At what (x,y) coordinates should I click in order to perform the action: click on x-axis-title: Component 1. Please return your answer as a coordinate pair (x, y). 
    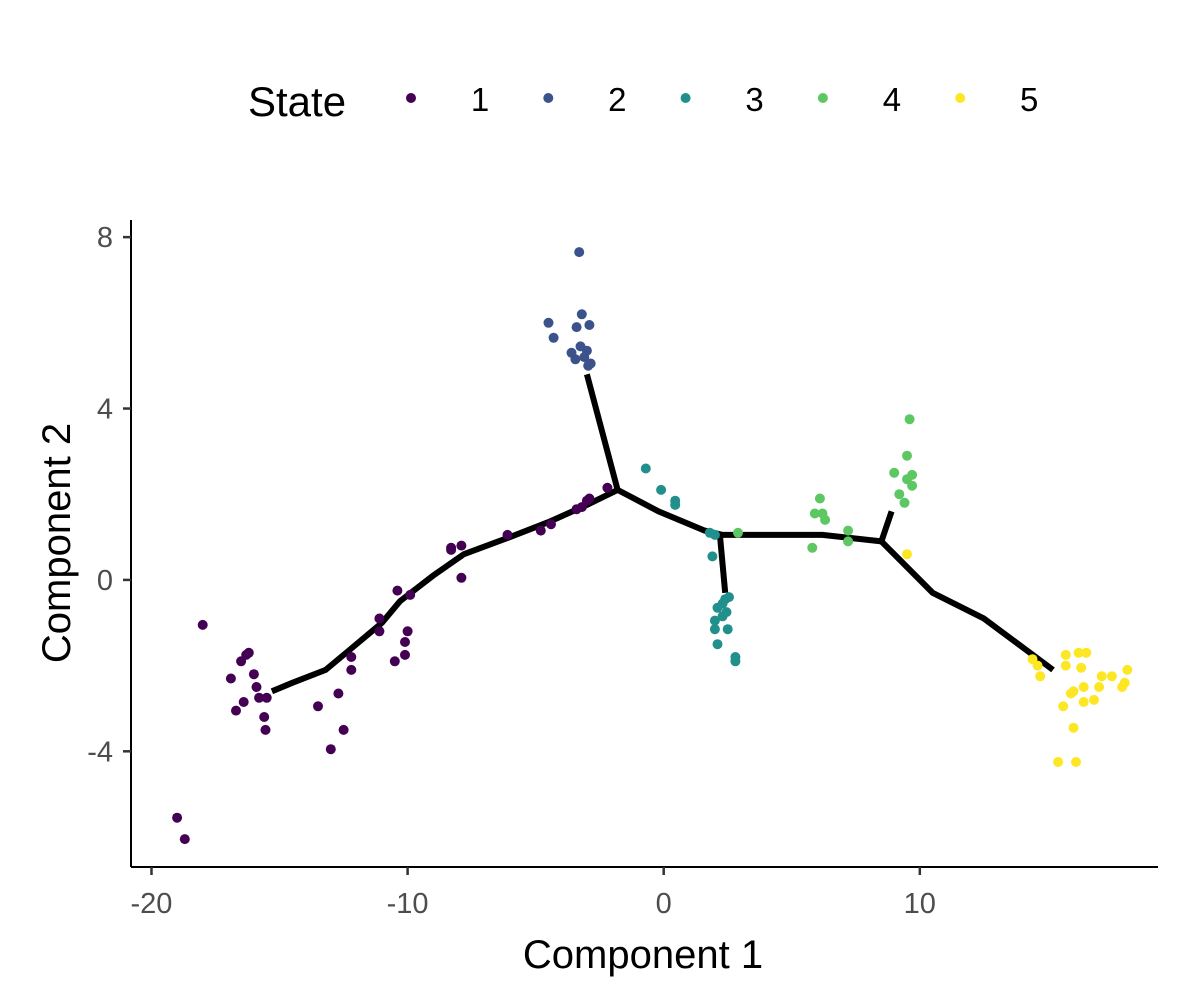
    Looking at the image, I should click on (643, 955).